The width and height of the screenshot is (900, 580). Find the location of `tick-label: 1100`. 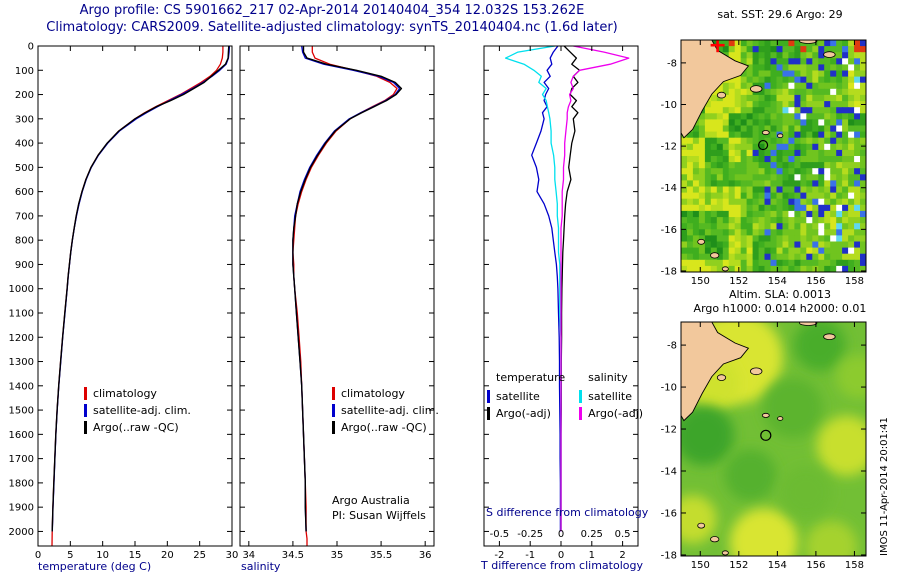

tick-label: 1100 is located at coordinates (21, 313).